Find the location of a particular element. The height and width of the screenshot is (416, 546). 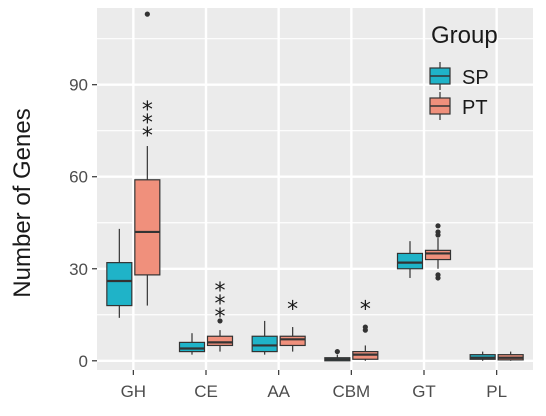

box-SP-GT is located at coordinates (410, 259).